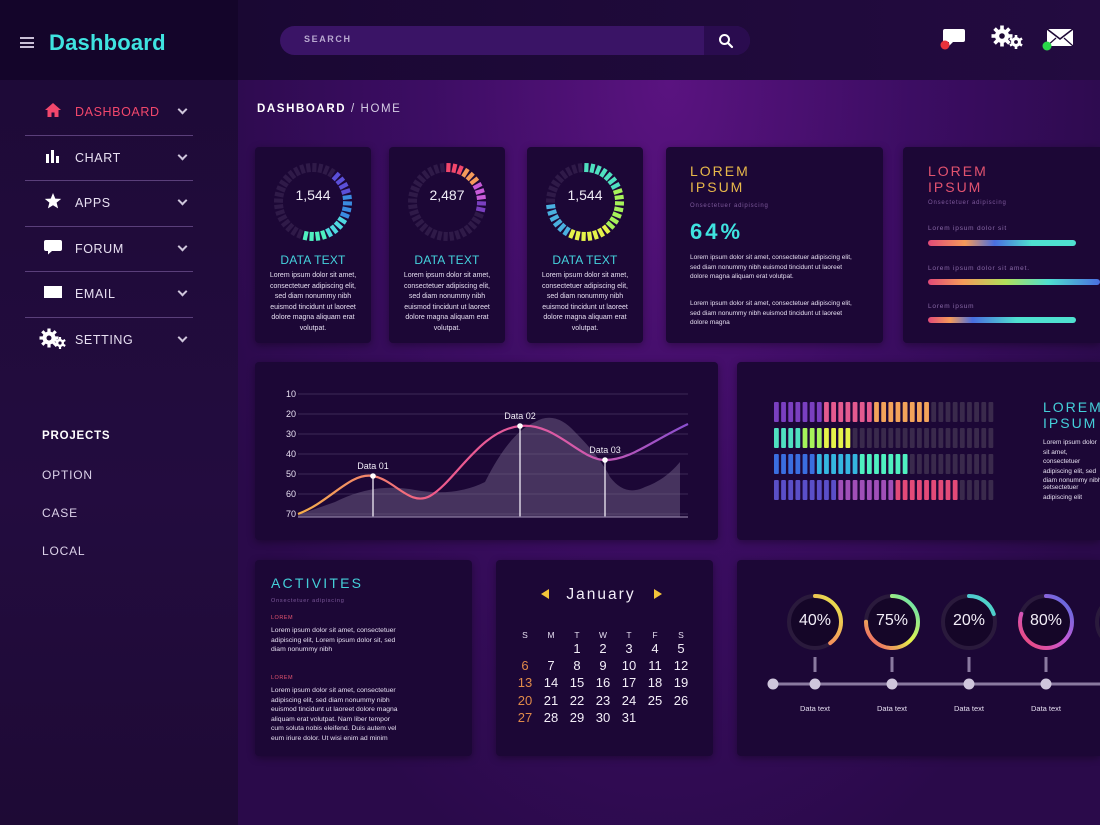 The height and width of the screenshot is (825, 1100). Describe the element at coordinates (525, 683) in the screenshot. I see `calendar-day: 13` at that location.